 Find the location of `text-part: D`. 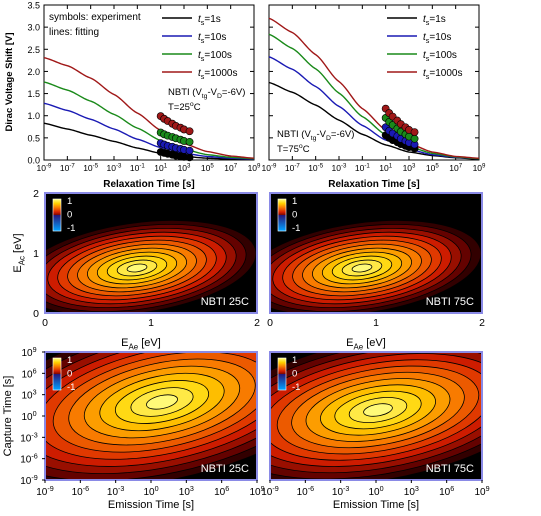

text-part: D is located at coordinates (328, 138).